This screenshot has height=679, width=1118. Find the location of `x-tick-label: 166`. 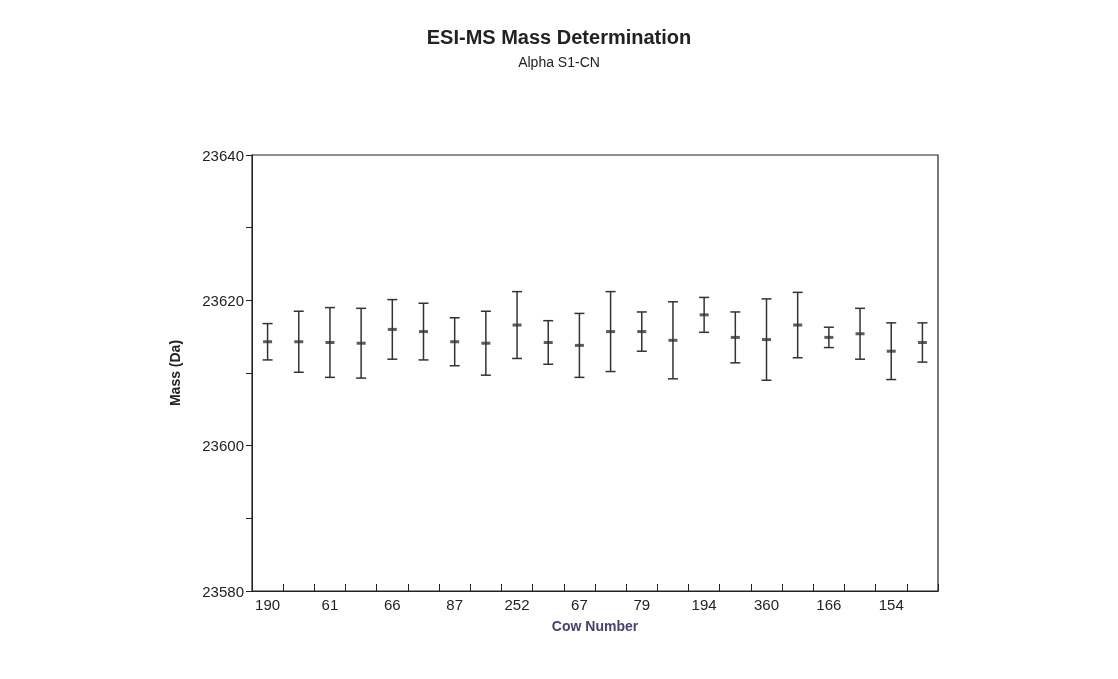

x-tick-label: 166 is located at coordinates (829, 604).